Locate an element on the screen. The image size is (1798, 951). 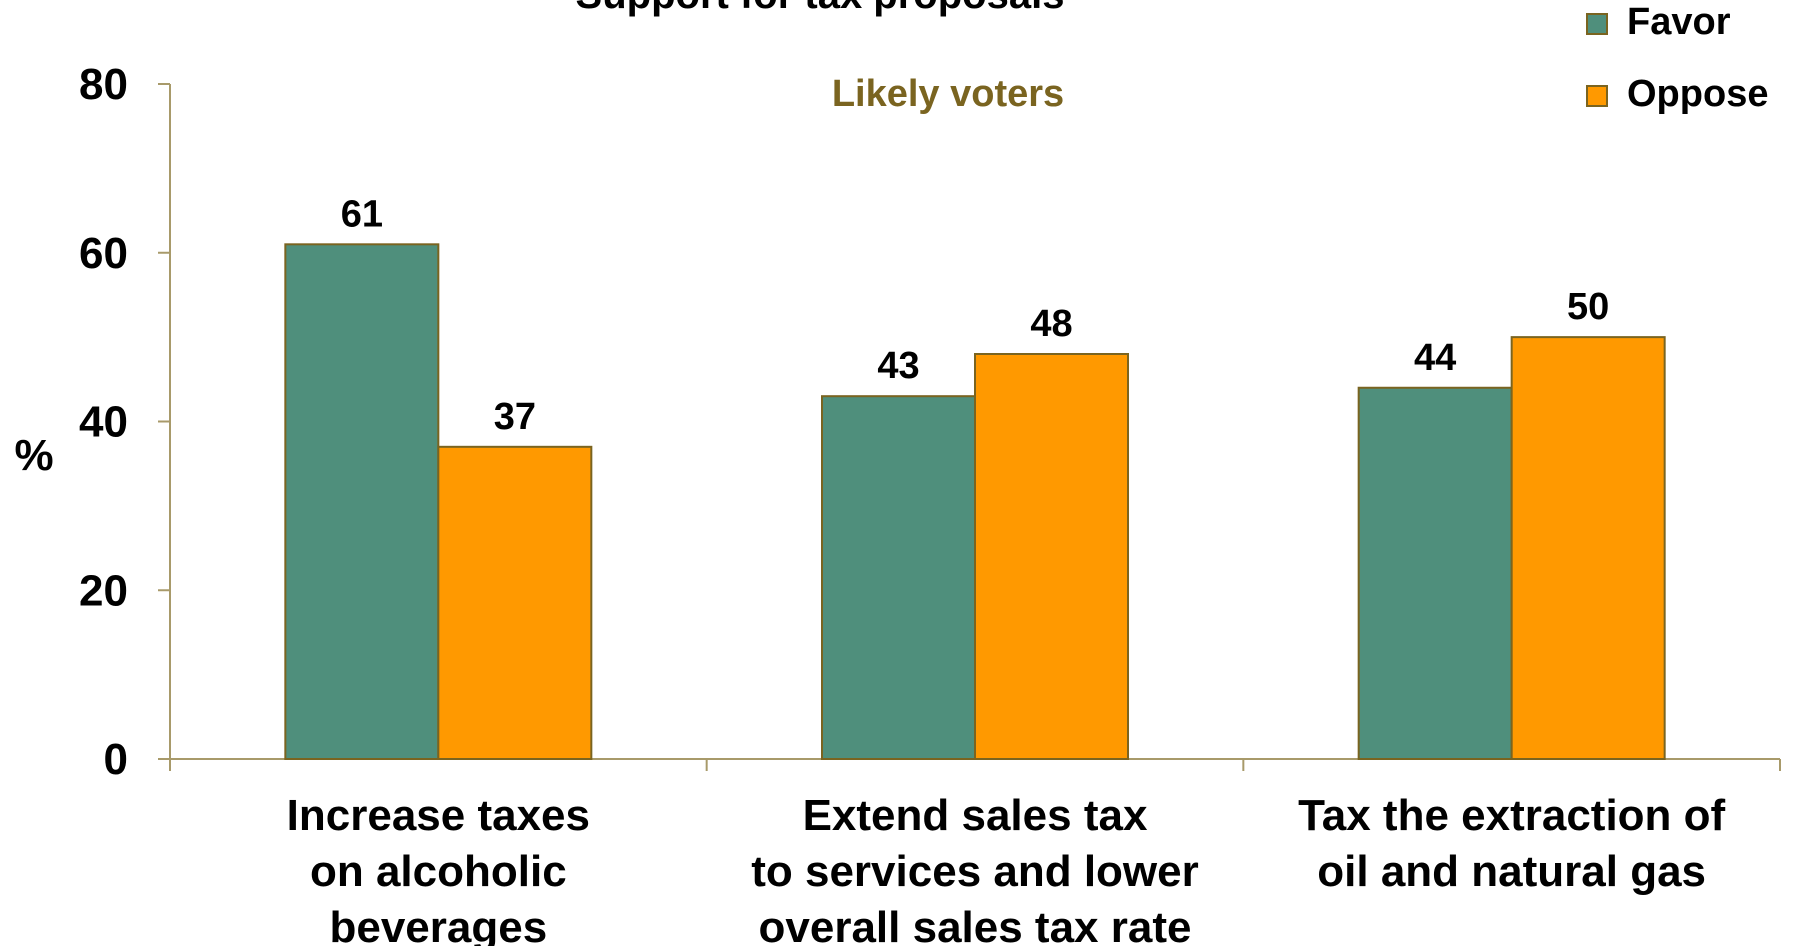
legend: Favor Oppose is located at coordinates (1677, 58).